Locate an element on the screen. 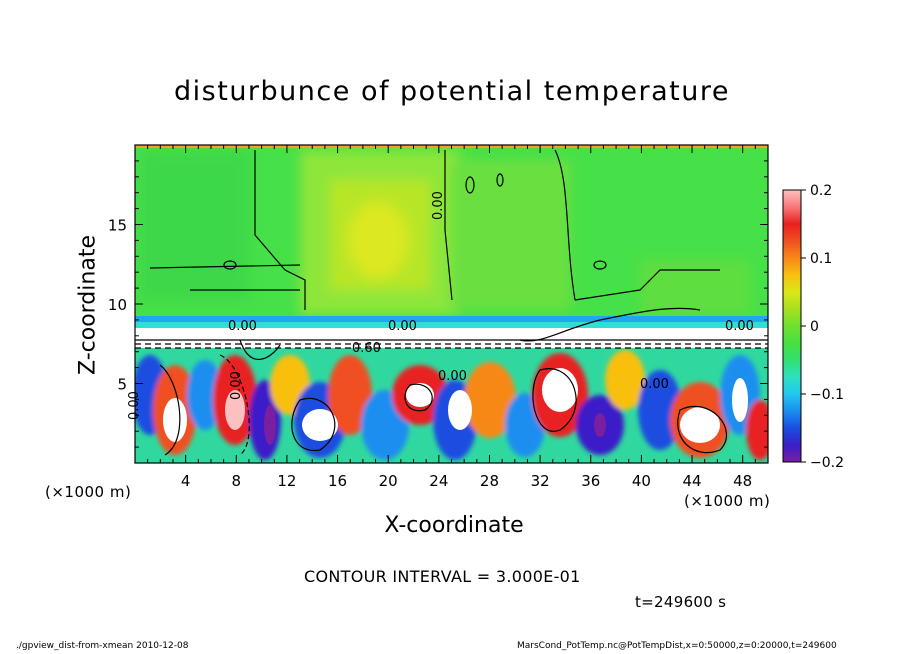 This screenshot has width=904, height=654. y-tick-label: 15 is located at coordinates (117, 226).